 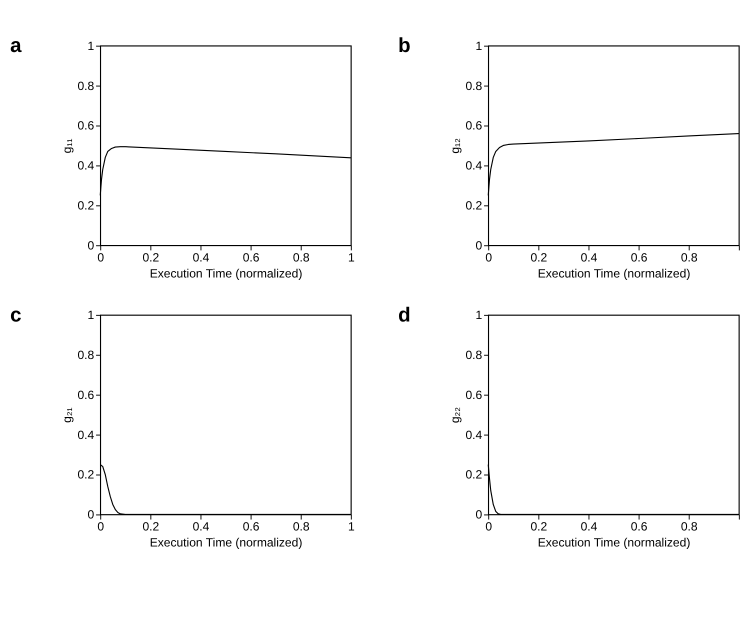 I want to click on y-axis-title: g₁₂, so click(x=455, y=146).